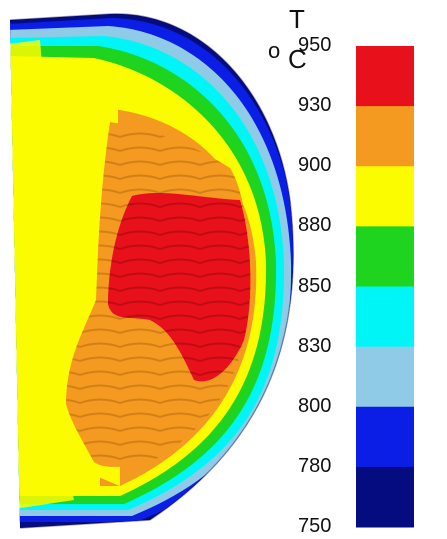  I want to click on colorbar-tick-label: 800, so click(315, 406).